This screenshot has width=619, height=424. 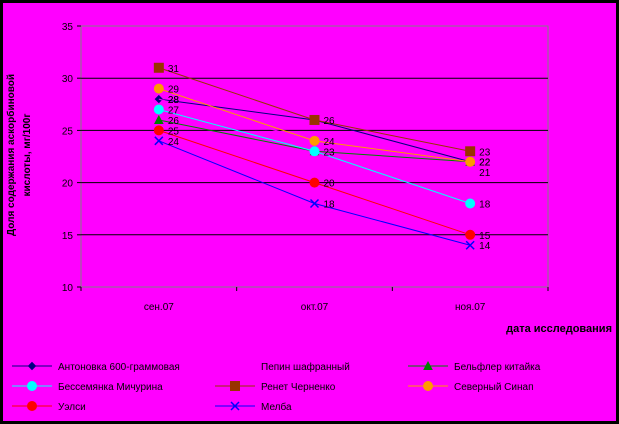 What do you see at coordinates (253, 407) in the screenshot?
I see `legend-item: Мелба` at bounding box center [253, 407].